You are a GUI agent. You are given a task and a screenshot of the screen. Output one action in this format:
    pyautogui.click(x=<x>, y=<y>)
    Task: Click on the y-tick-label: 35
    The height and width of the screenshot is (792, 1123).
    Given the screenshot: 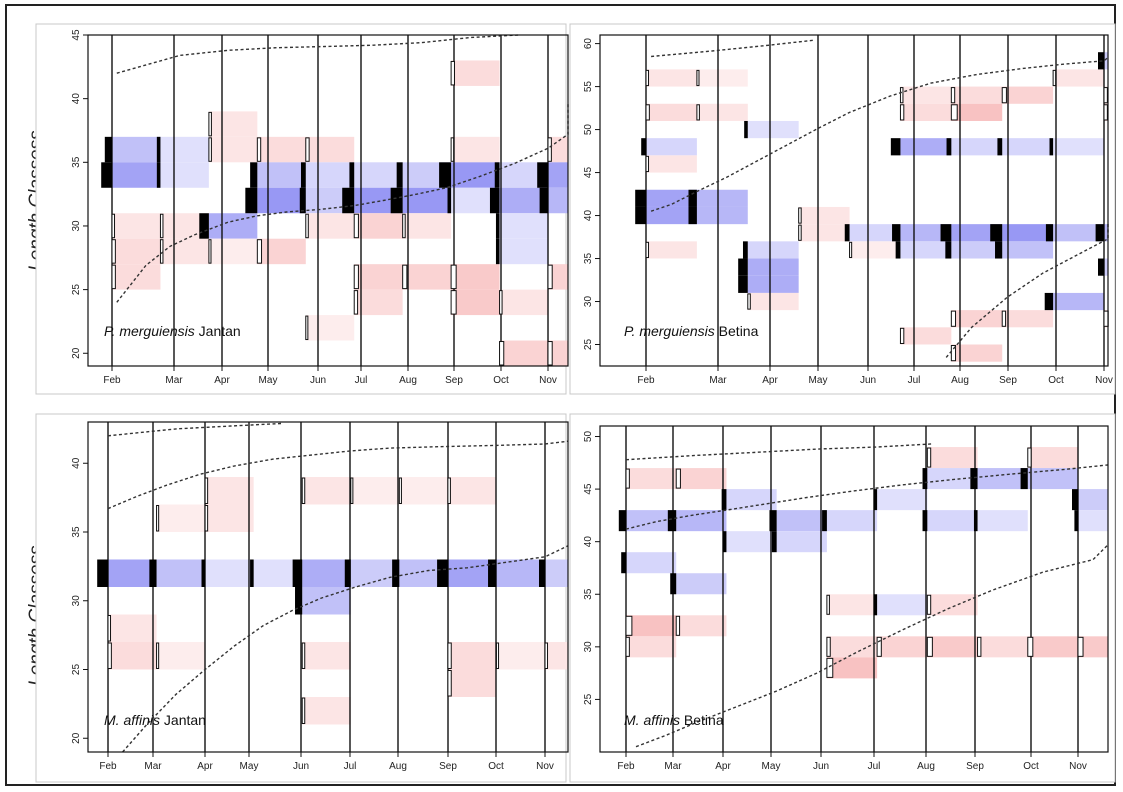 What is the action you would take?
    pyautogui.click(x=76, y=532)
    